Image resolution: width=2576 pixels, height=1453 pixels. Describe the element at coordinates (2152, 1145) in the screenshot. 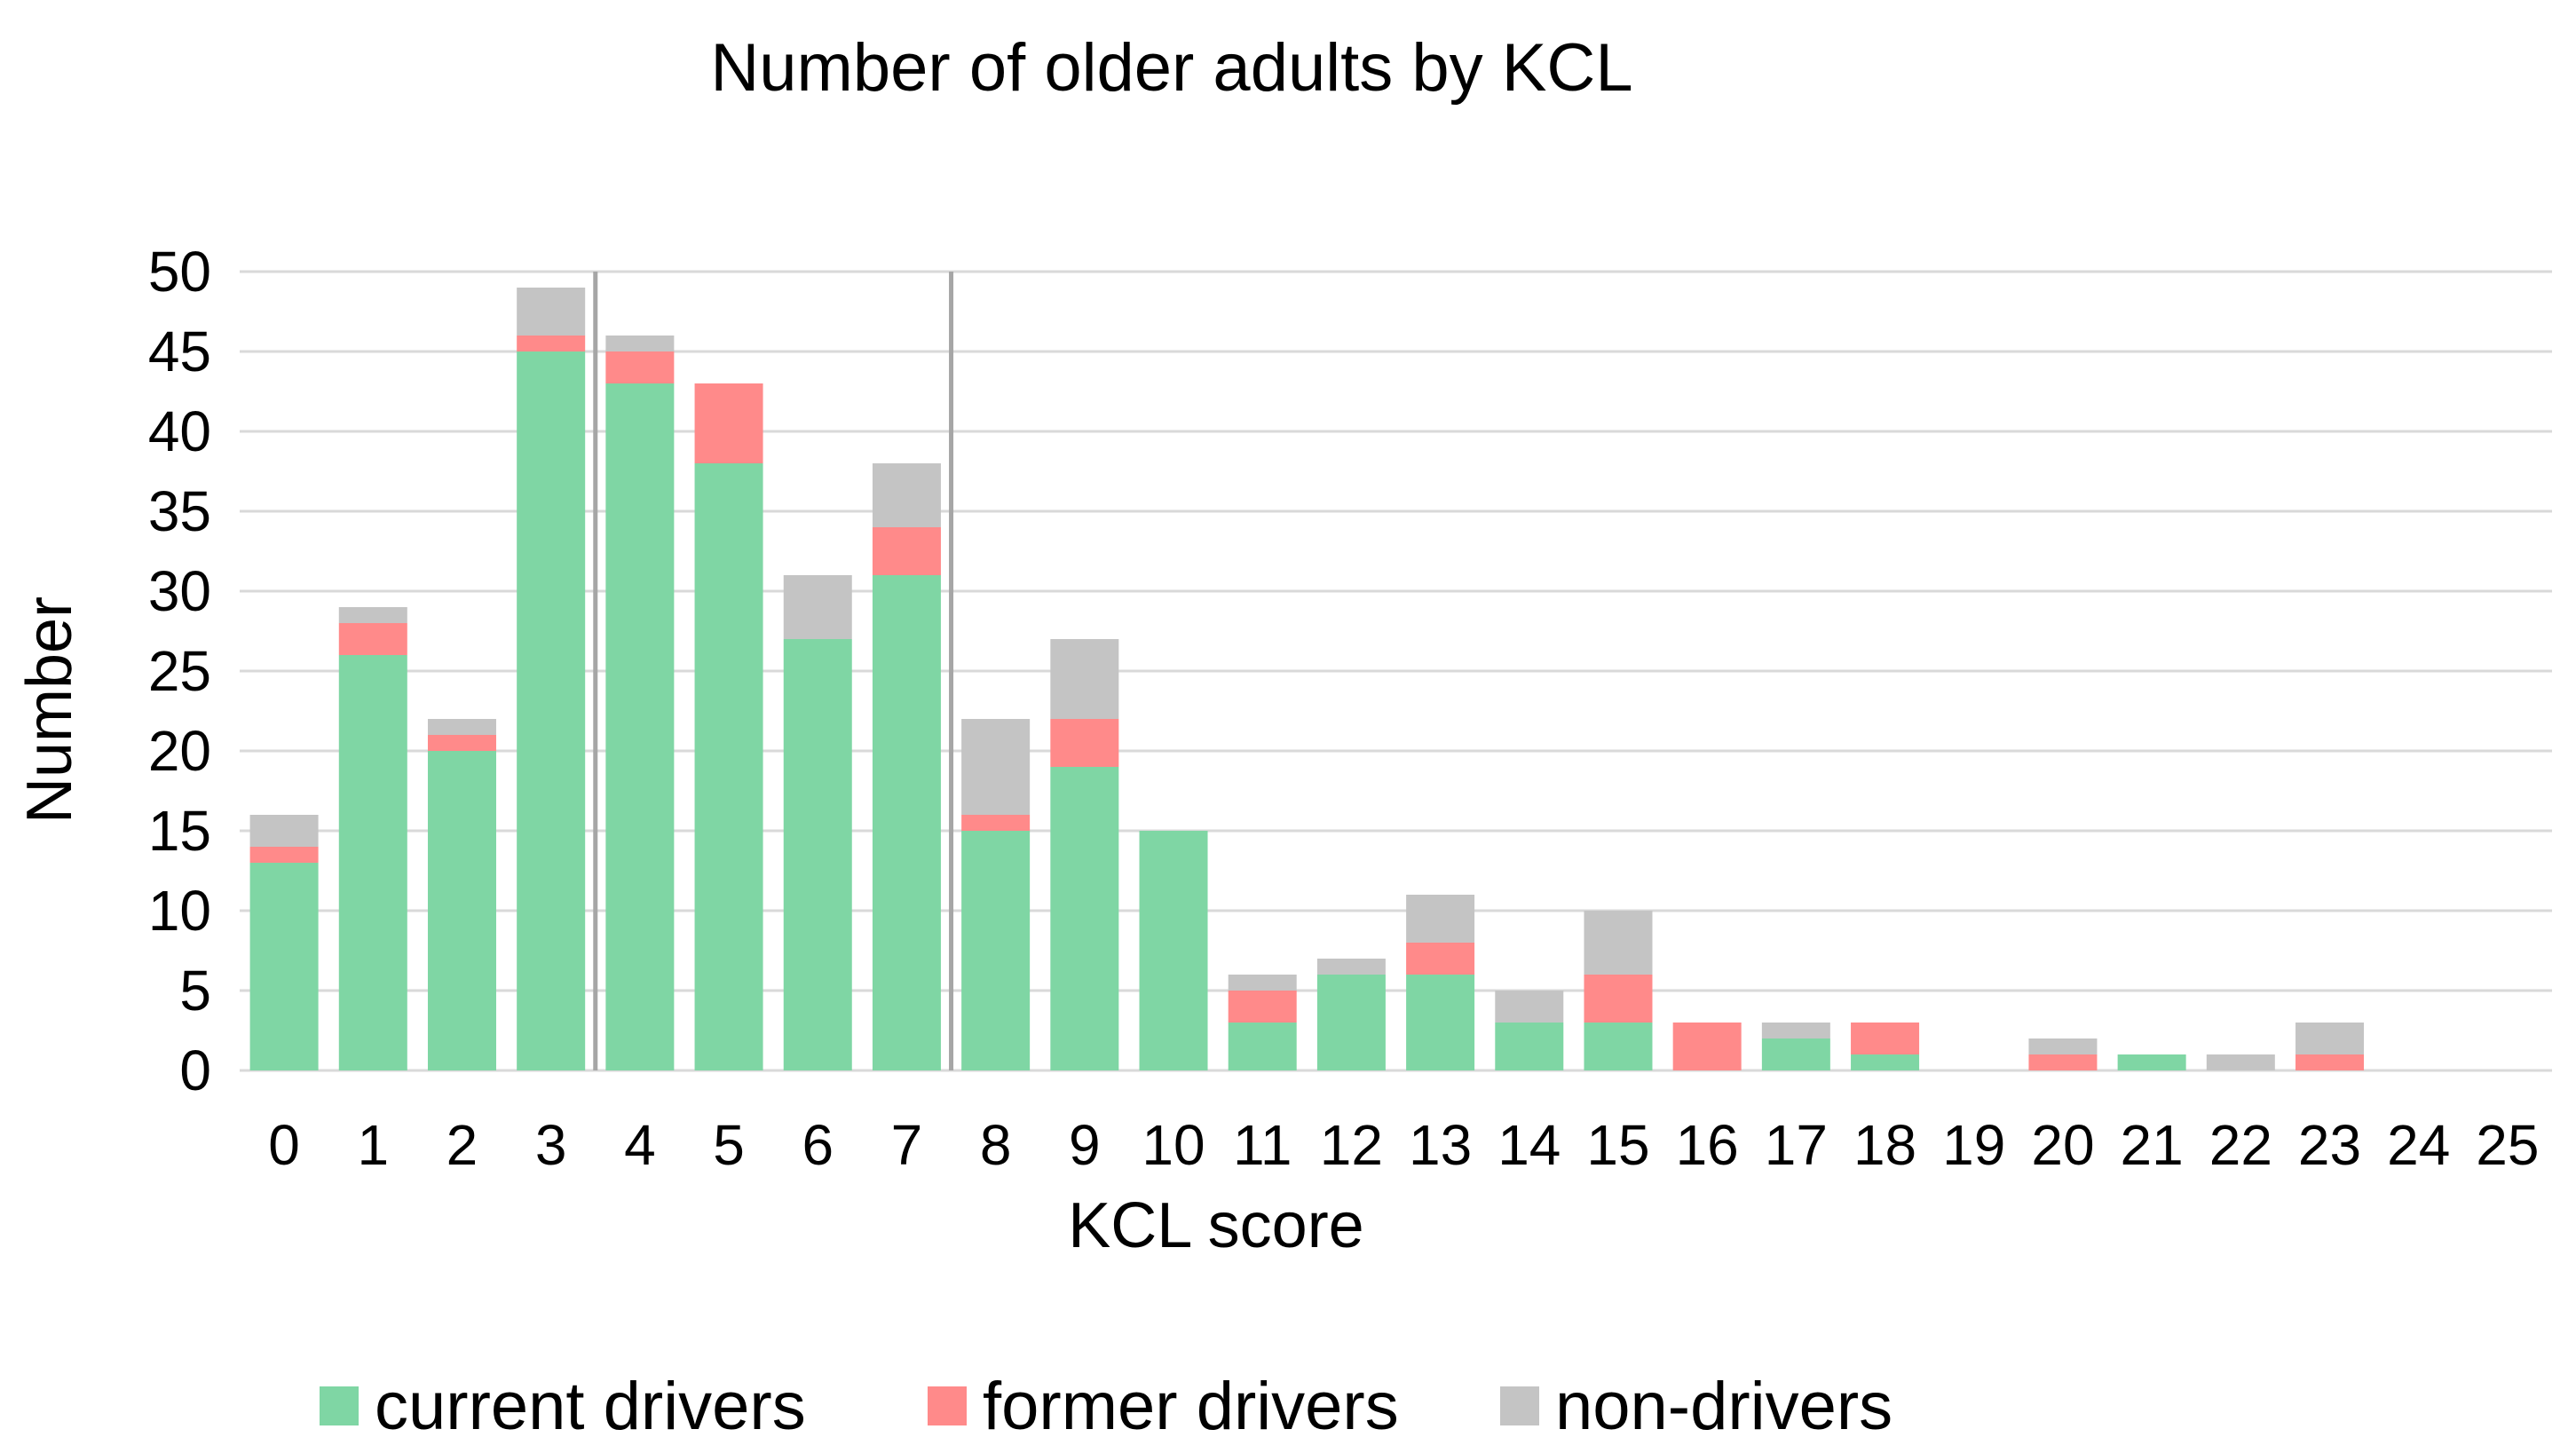

I see `x-tick-label: 21` at that location.